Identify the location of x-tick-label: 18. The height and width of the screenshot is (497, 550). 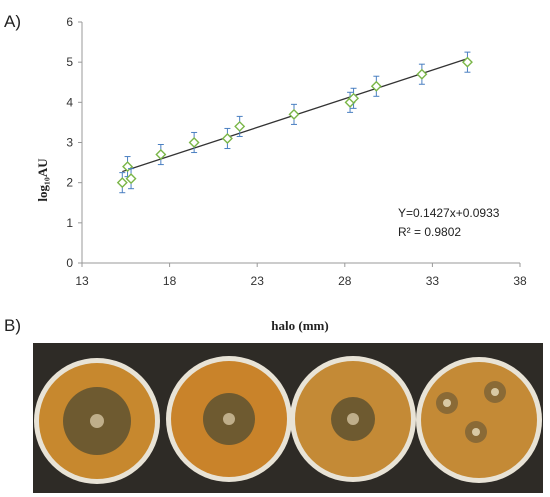
(170, 281).